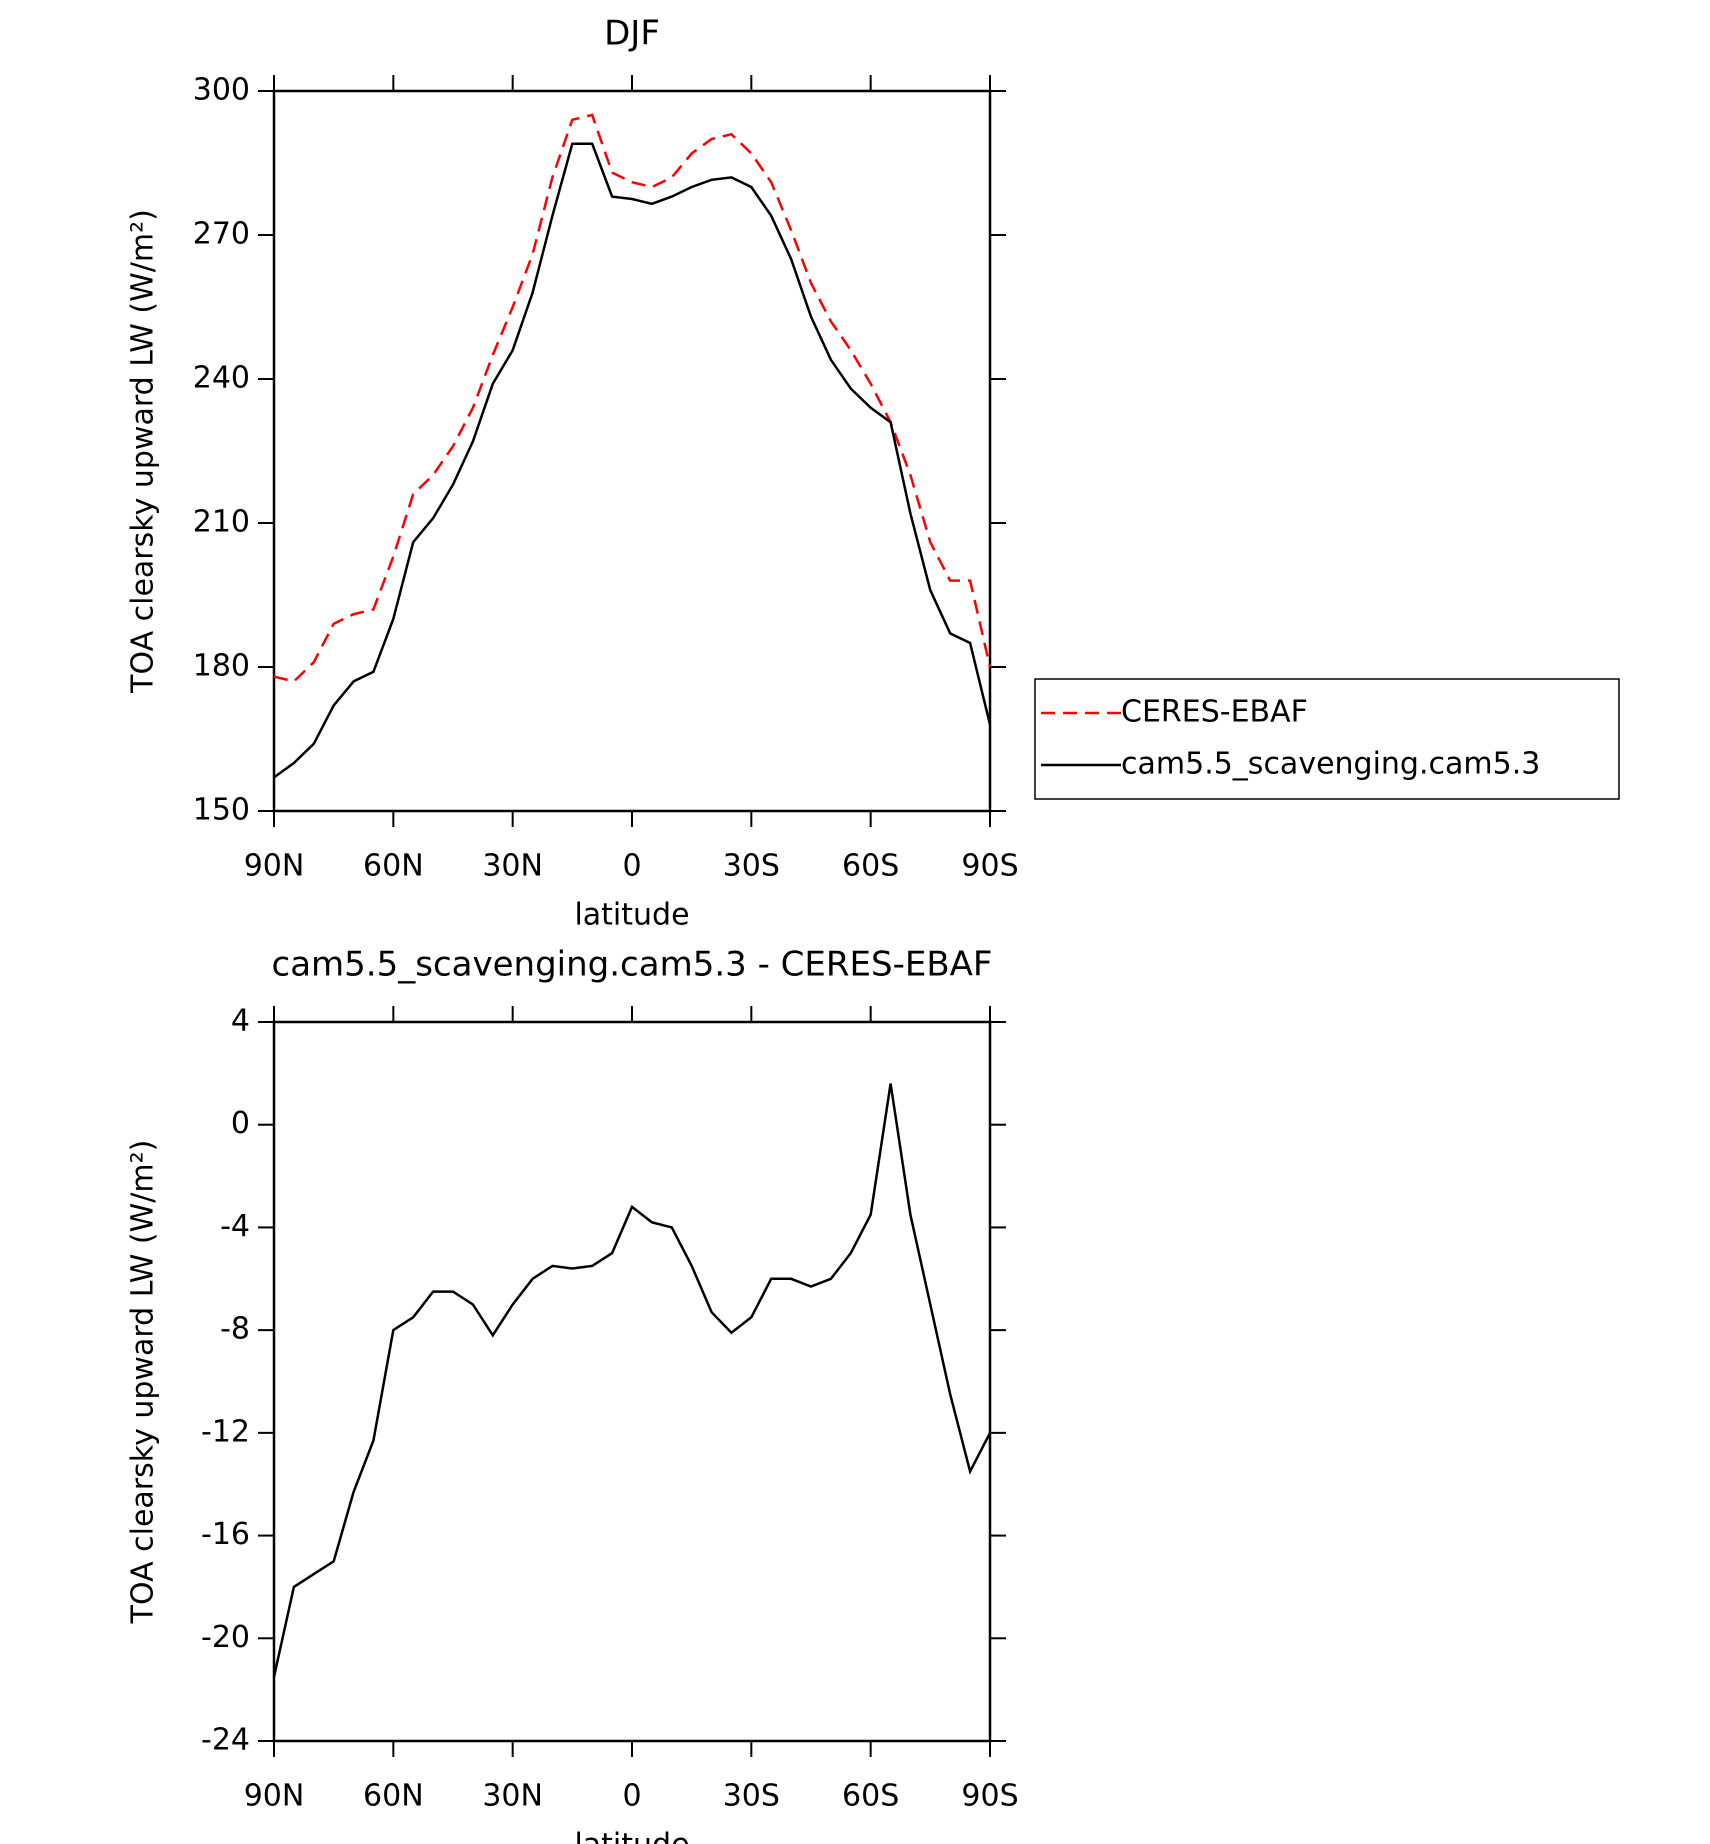 The width and height of the screenshot is (1710, 1844). I want to click on chart-title: cam5.5_scavenging.cam5.3 - CERES-EBAF, so click(632, 965).